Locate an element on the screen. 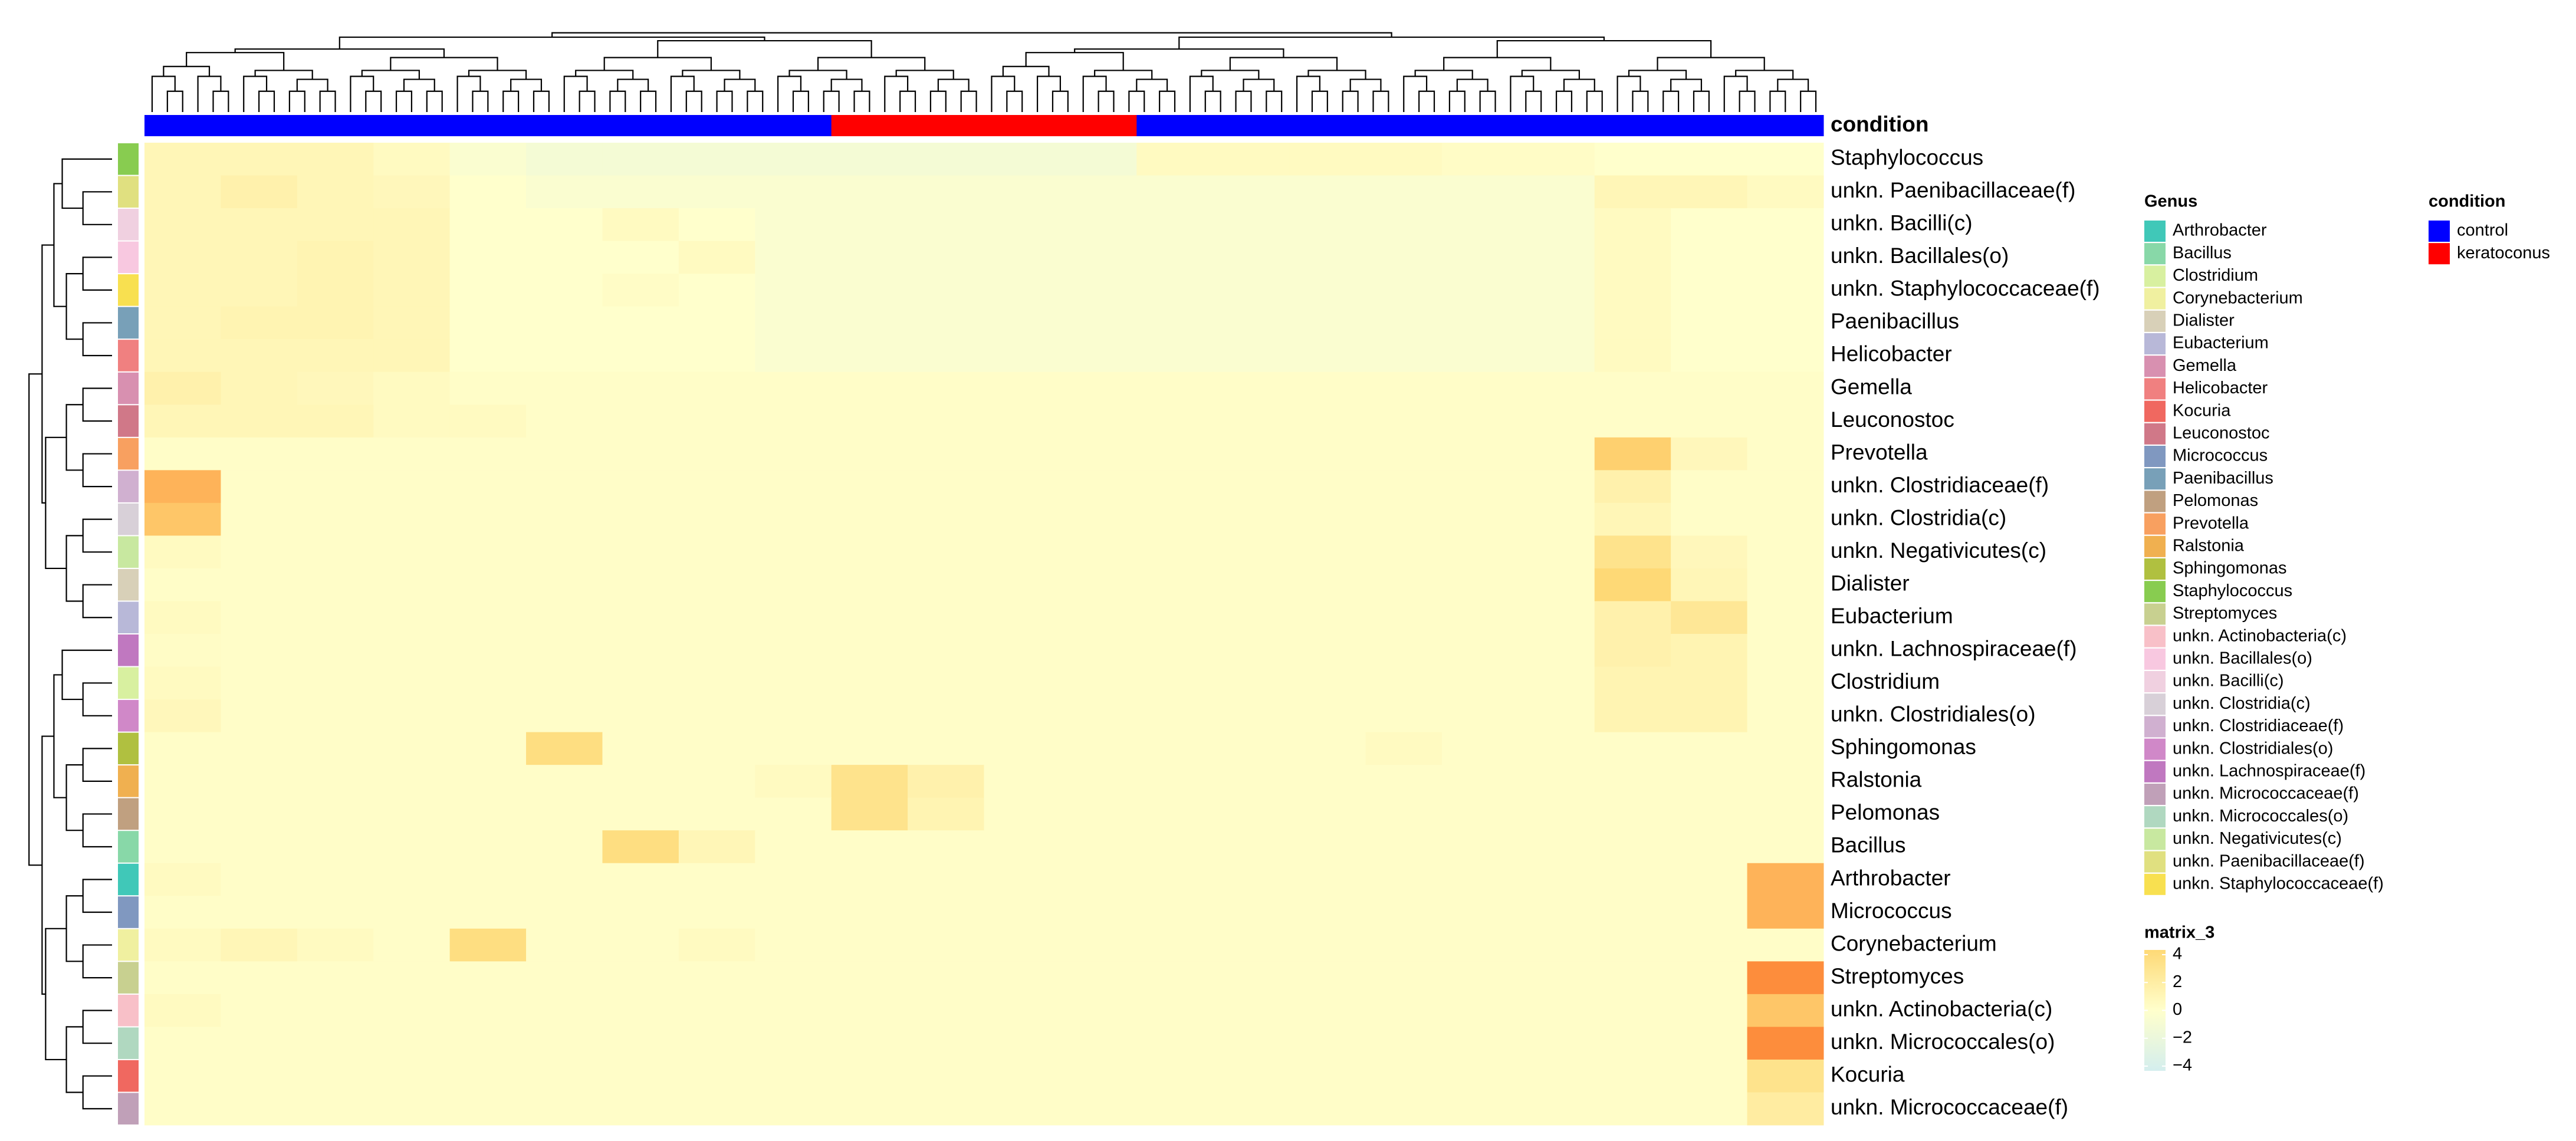 The height and width of the screenshot is (1141, 2576). row-label: unkn. Micrococcales(o) is located at coordinates (1943, 1042).